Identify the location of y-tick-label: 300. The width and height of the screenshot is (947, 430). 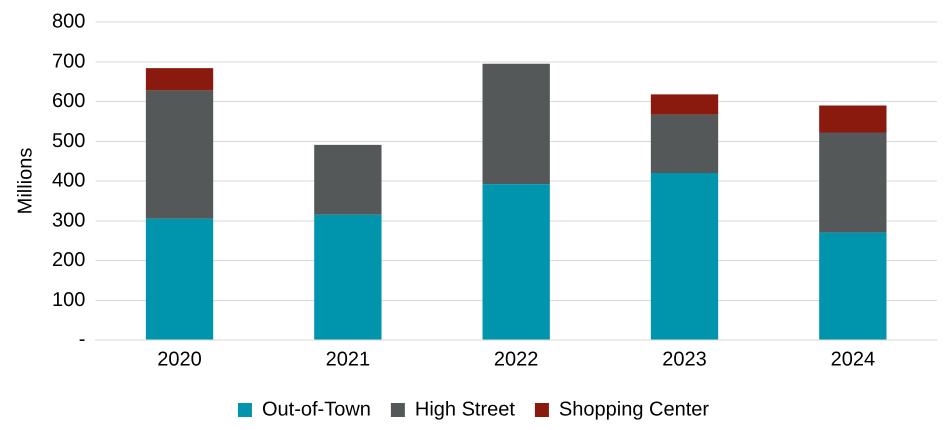
(69, 220).